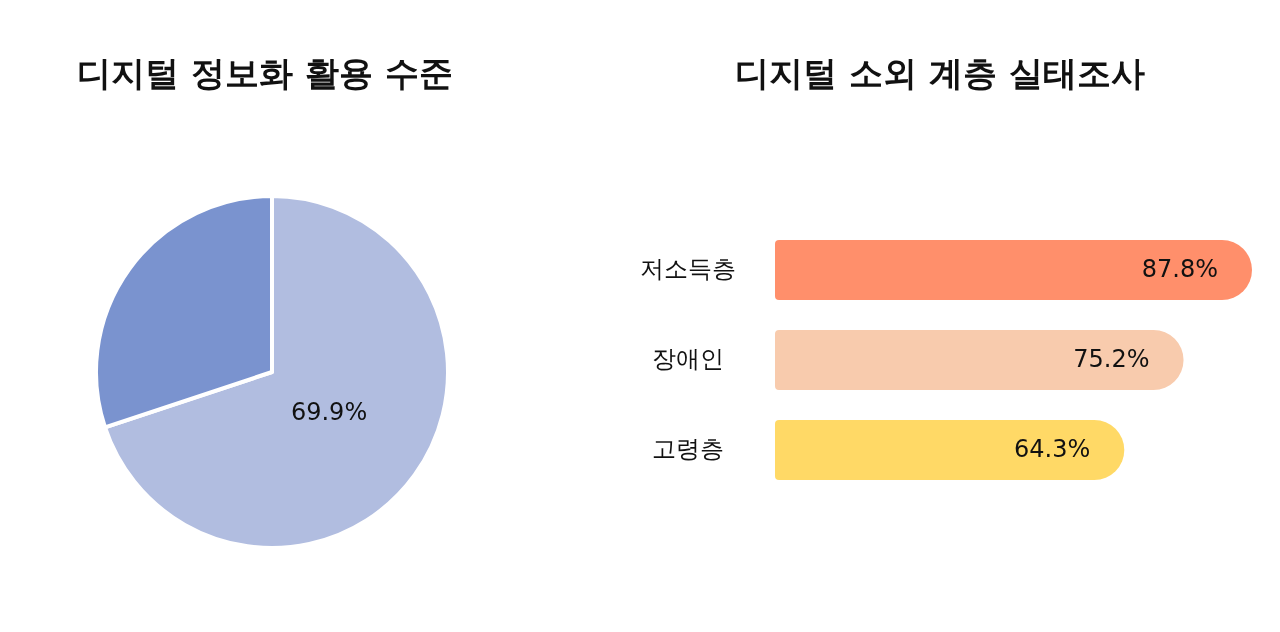  Describe the element at coordinates (265, 73) in the screenshot. I see `chart-title: 디지털 정보화 활용 수준` at that location.